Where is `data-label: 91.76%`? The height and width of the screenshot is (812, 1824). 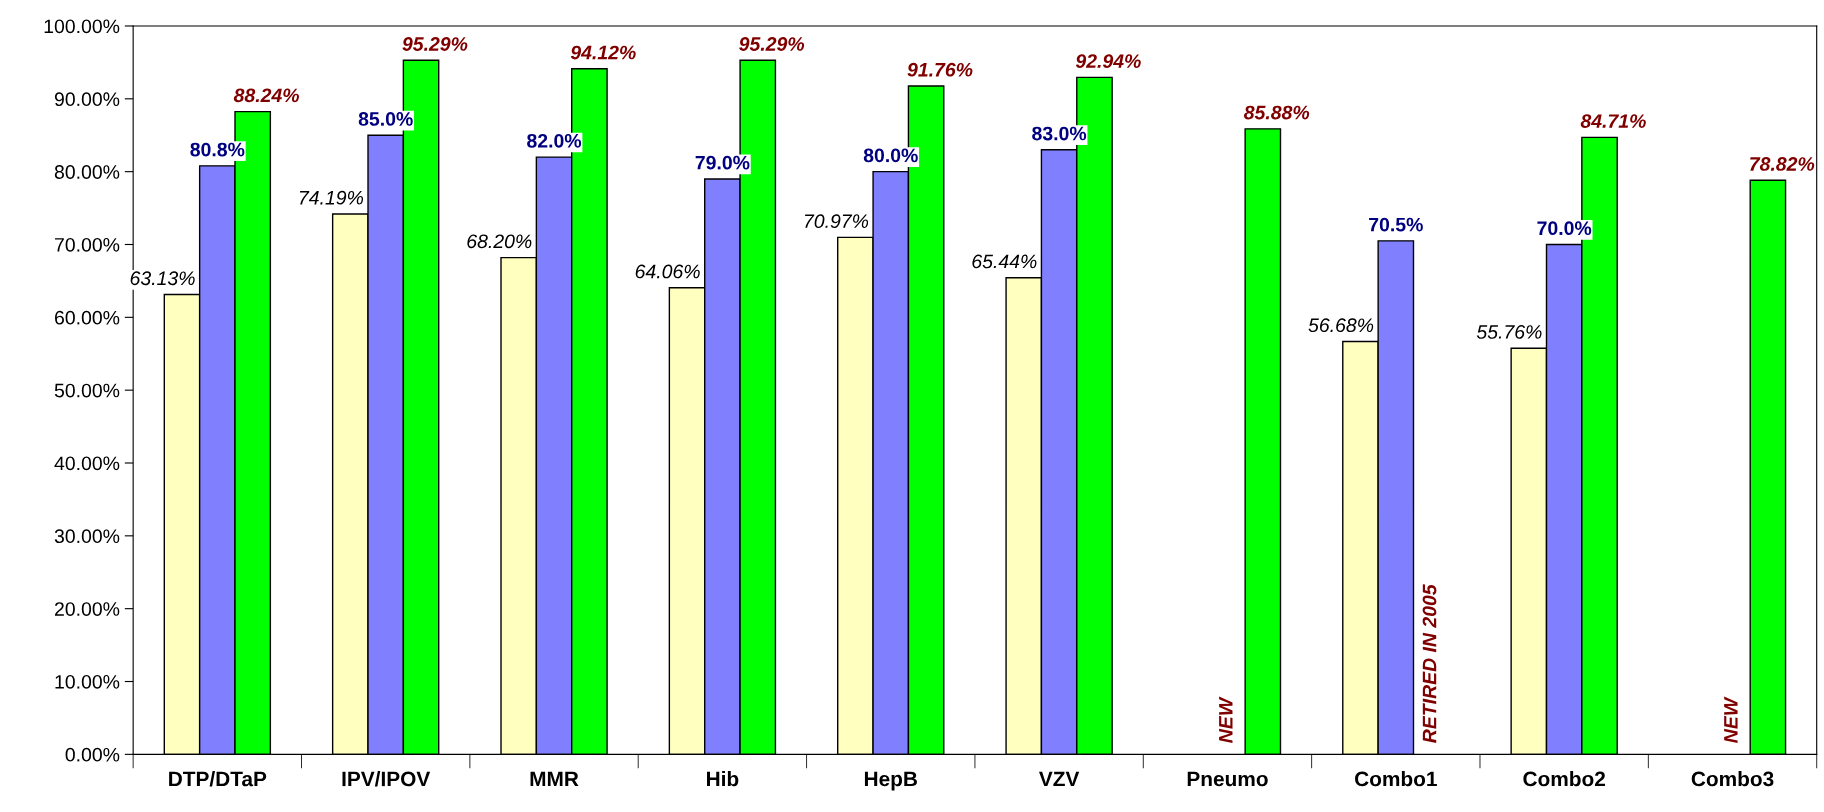
data-label: 91.76% is located at coordinates (940, 69).